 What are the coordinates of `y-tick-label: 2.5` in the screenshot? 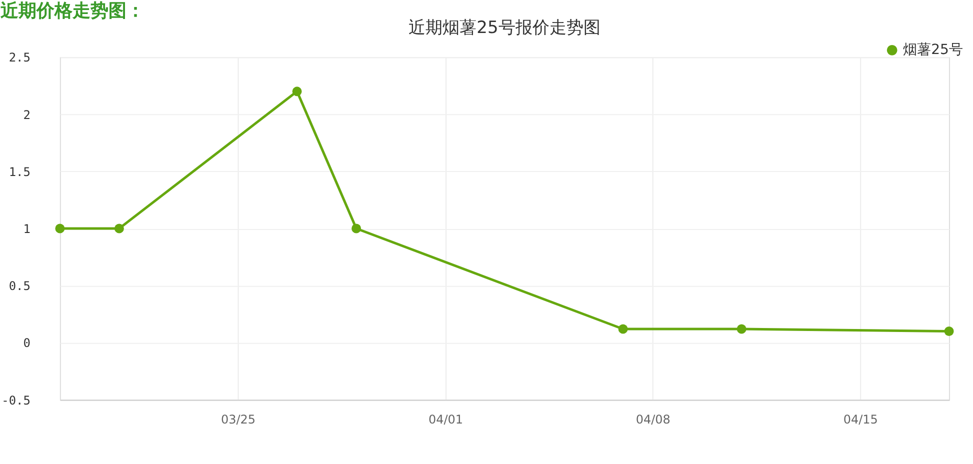 It's located at (19, 57).